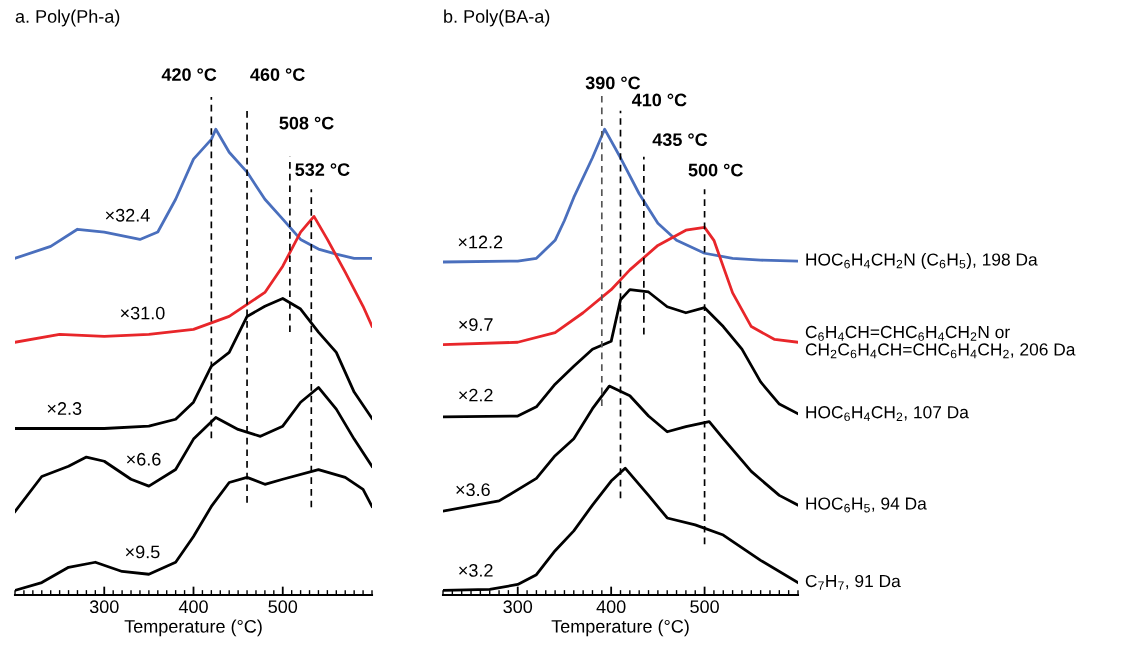  What do you see at coordinates (940, 342) in the screenshot?
I see `text: C$_{6}$H$_{4}$CH=CHC$_{6}$H$_{4}$CH$_{2}$N or CH$_{2}$C$_{6}$H$_{4}$CH=CHC$_{6}$H$_{4}$CH$_{2}$, 206 Da` at bounding box center [940, 342].